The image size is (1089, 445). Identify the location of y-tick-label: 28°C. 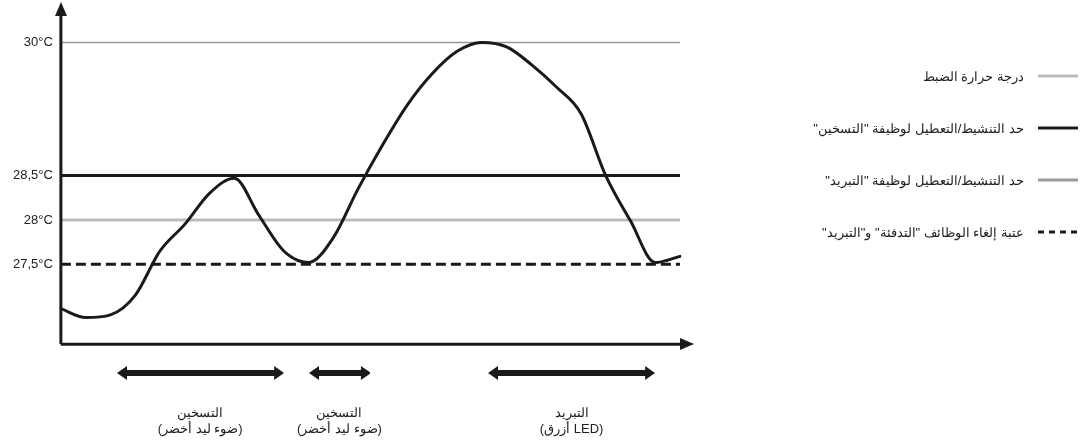
(38, 219).